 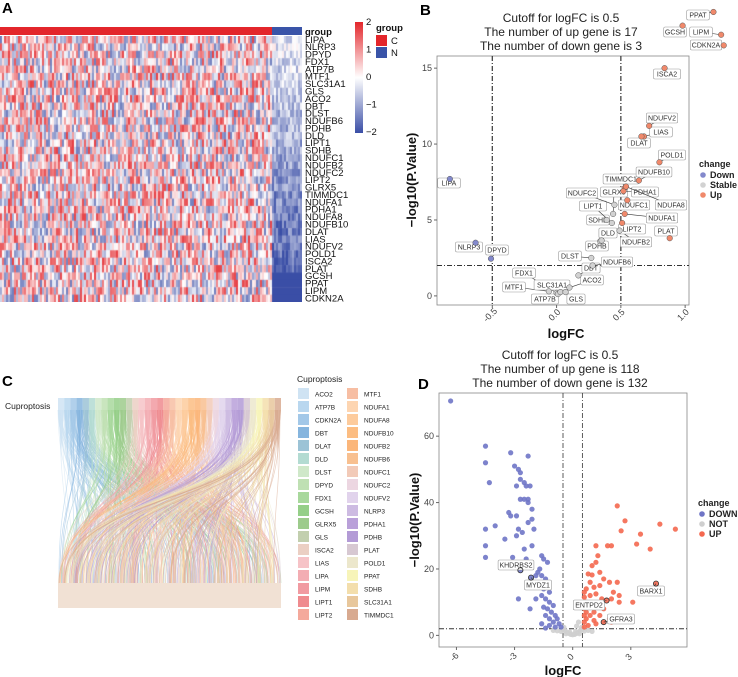 What do you see at coordinates (662, 219) in the screenshot?
I see `gene-label: NDUFA1` at bounding box center [662, 219].